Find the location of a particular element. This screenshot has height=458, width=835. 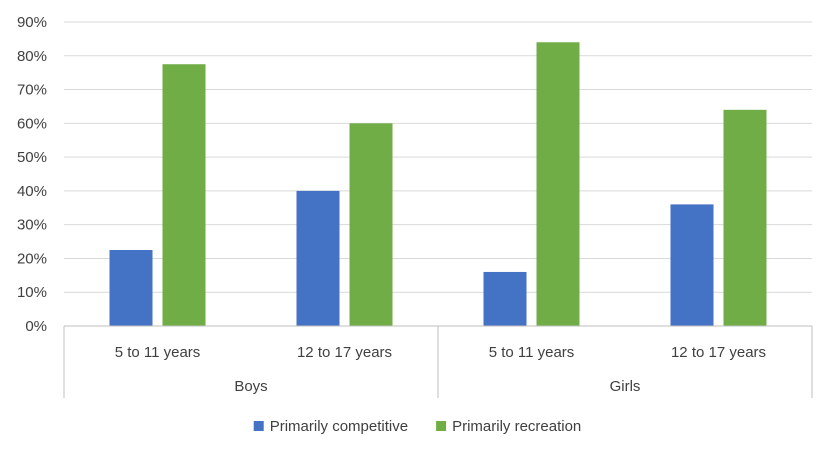

y-tick-label: 50% is located at coordinates (32, 157).